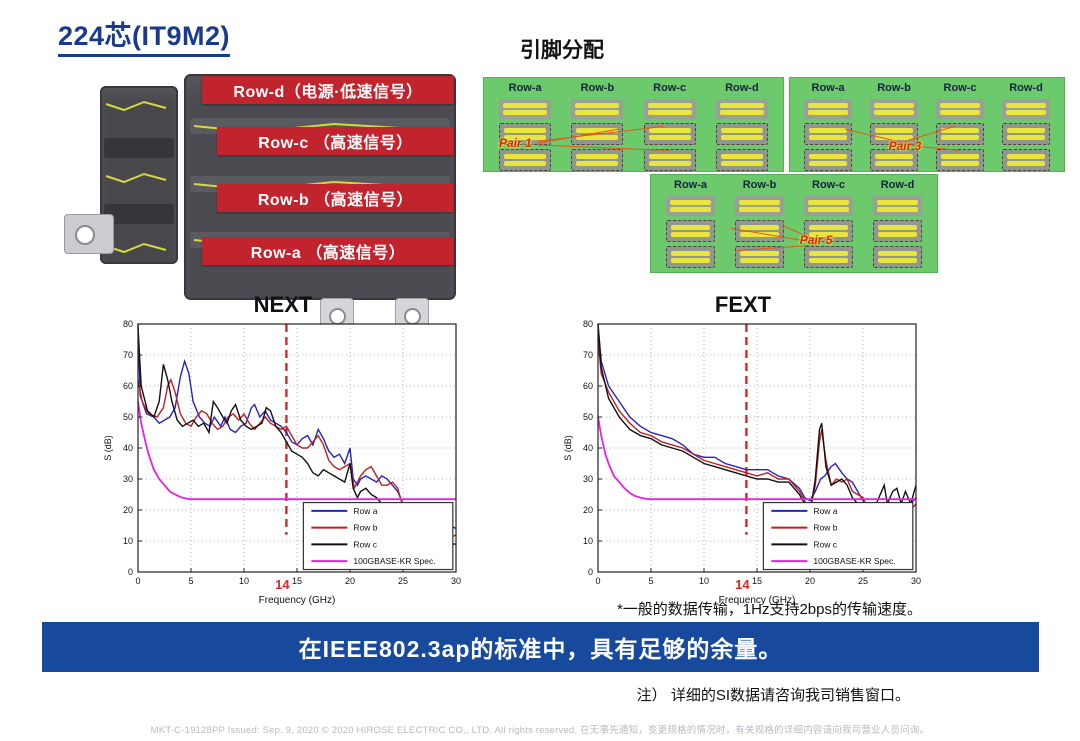 The height and width of the screenshot is (741, 1080). Describe the element at coordinates (328, 90) in the screenshot. I see `row-d-banner: Row-d（电源·低速信号）` at that location.